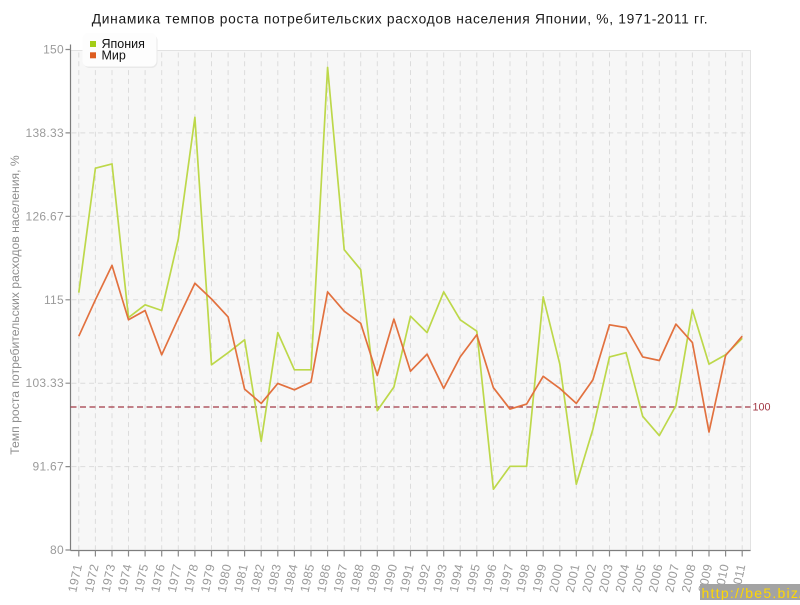 This screenshot has height=605, width=800. What do you see at coordinates (44, 133) in the screenshot?
I see `svg-text: 138.33` at bounding box center [44, 133].